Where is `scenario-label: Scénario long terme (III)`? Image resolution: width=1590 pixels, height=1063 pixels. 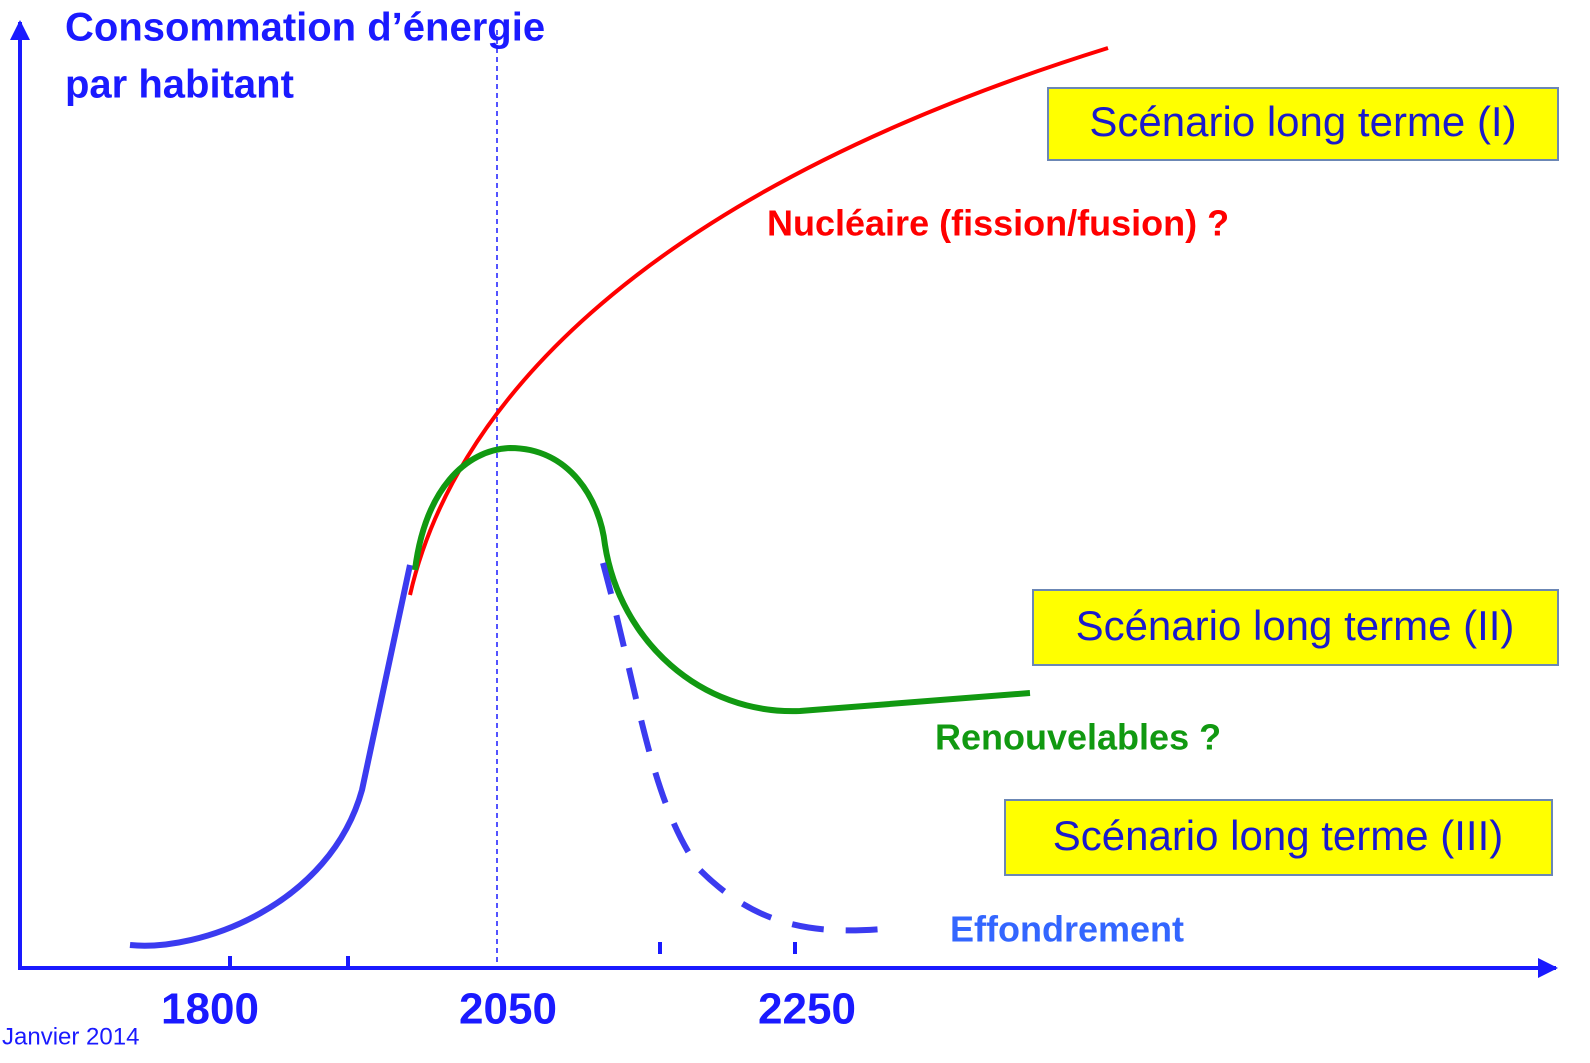
scenario-label: Scénario long terme (III) is located at coordinates (1278, 835).